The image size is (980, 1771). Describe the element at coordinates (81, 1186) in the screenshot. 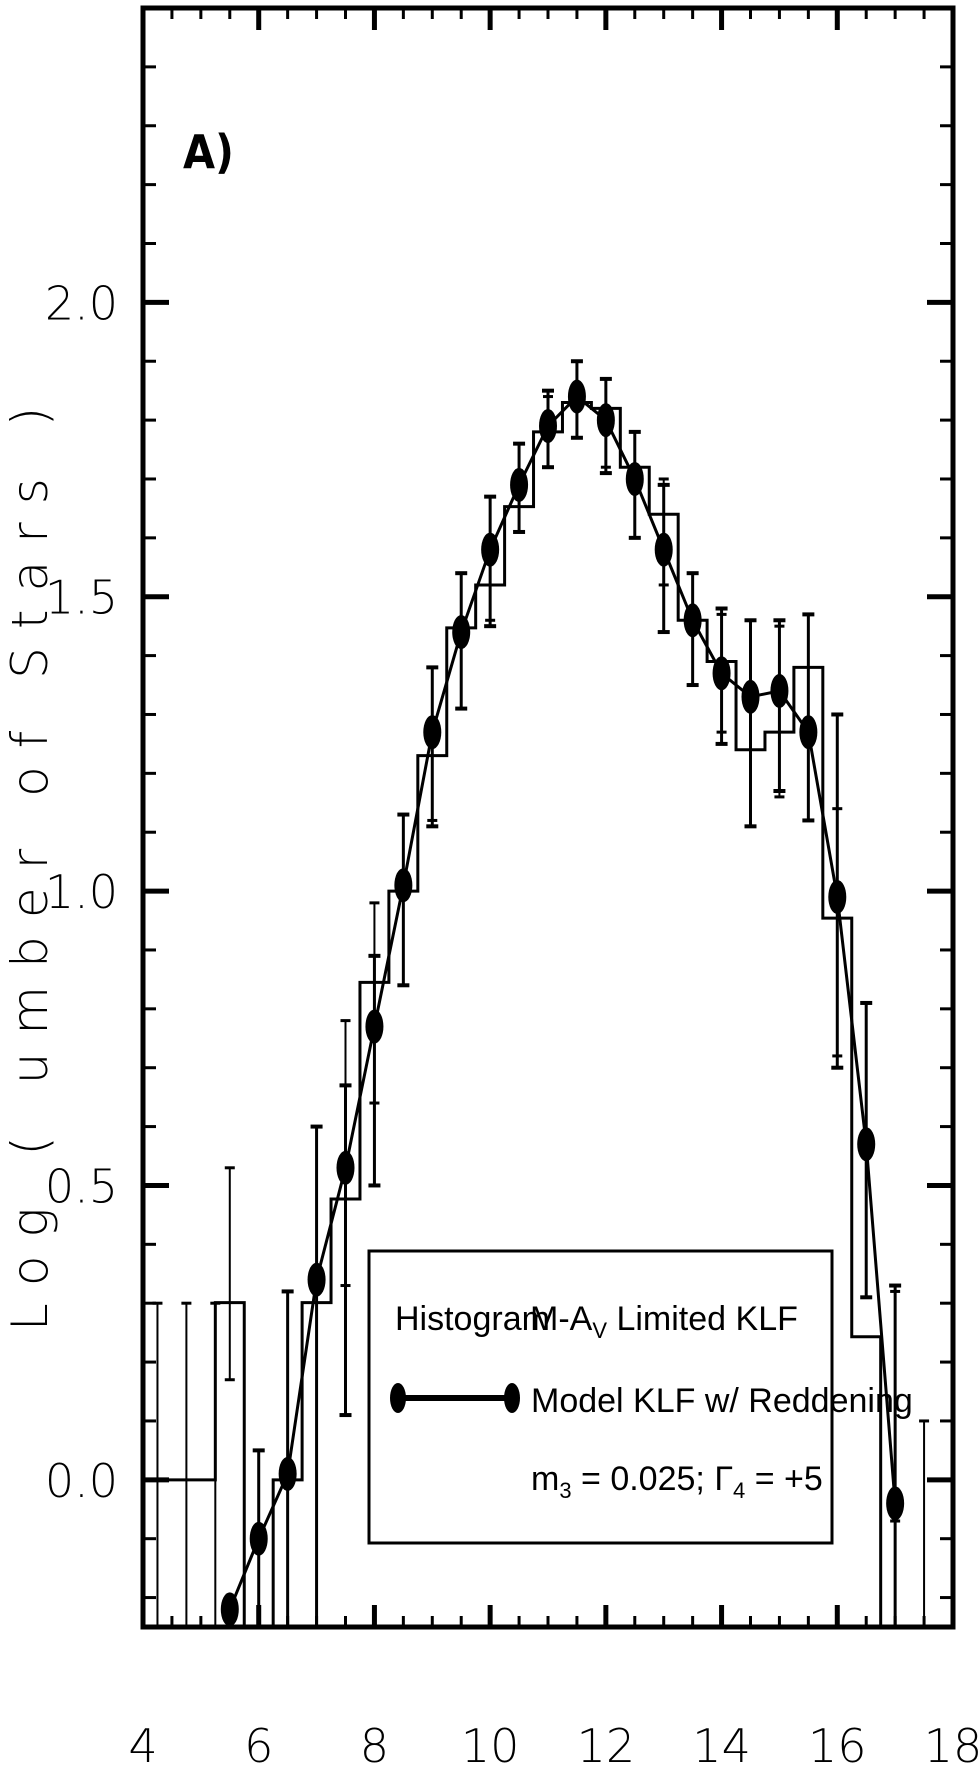

I see `y-tick-label: 0.5` at that location.